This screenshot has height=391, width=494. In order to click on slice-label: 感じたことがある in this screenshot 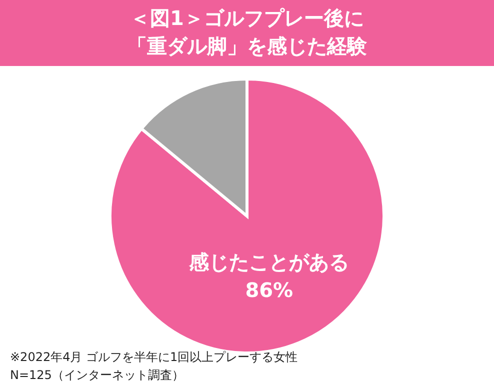, I will do `click(269, 262)`.